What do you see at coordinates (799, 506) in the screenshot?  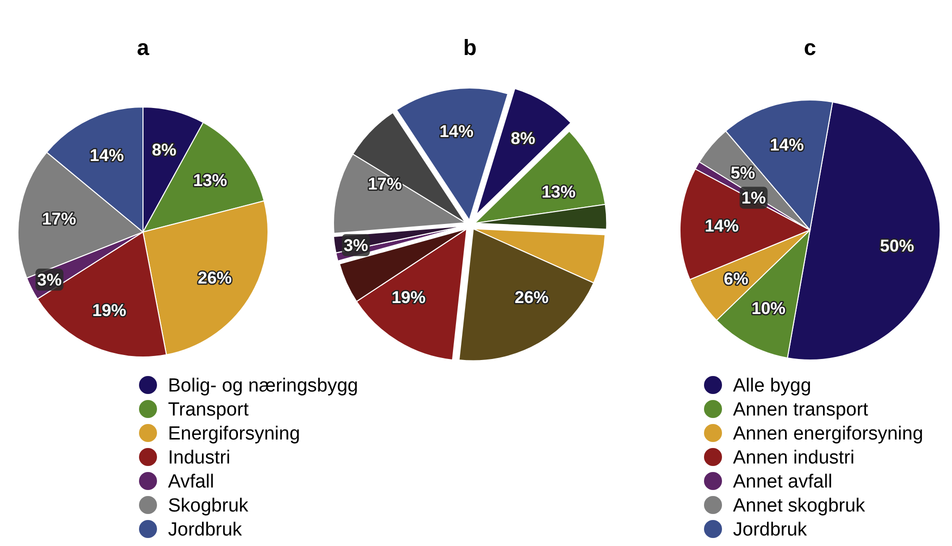 I see `legend-label: Annet skogbruk` at bounding box center [799, 506].